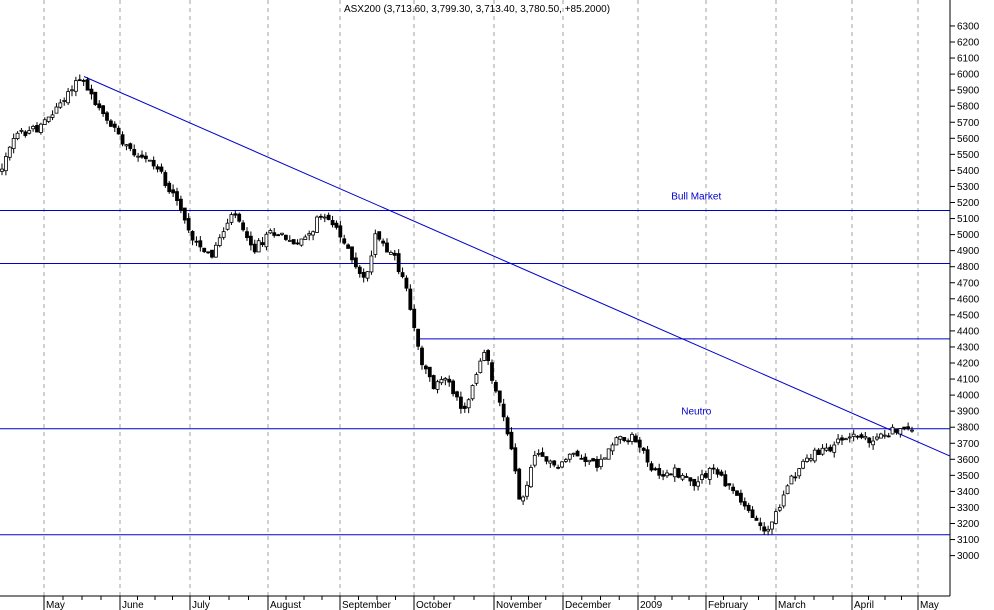 This screenshot has height=610, width=994. Describe the element at coordinates (968, 315) in the screenshot. I see `y-tick-label: 4500` at that location.